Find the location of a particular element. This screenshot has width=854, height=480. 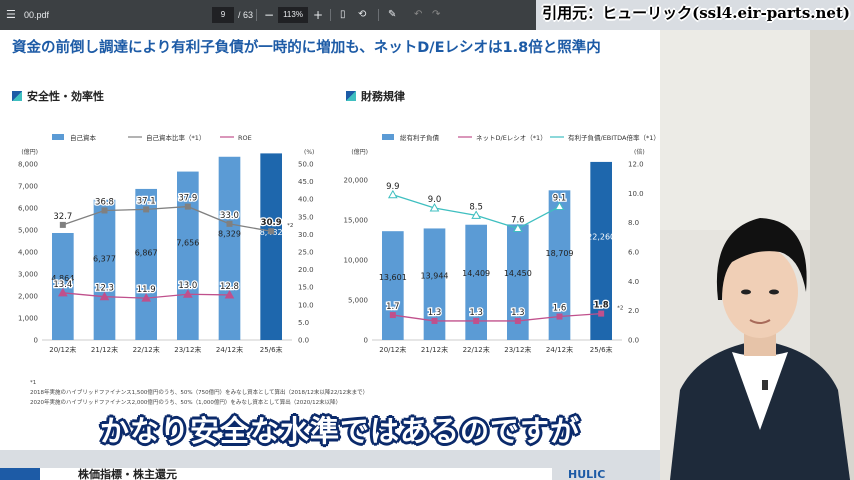

presenter-hair is located at coordinates (761, 259).